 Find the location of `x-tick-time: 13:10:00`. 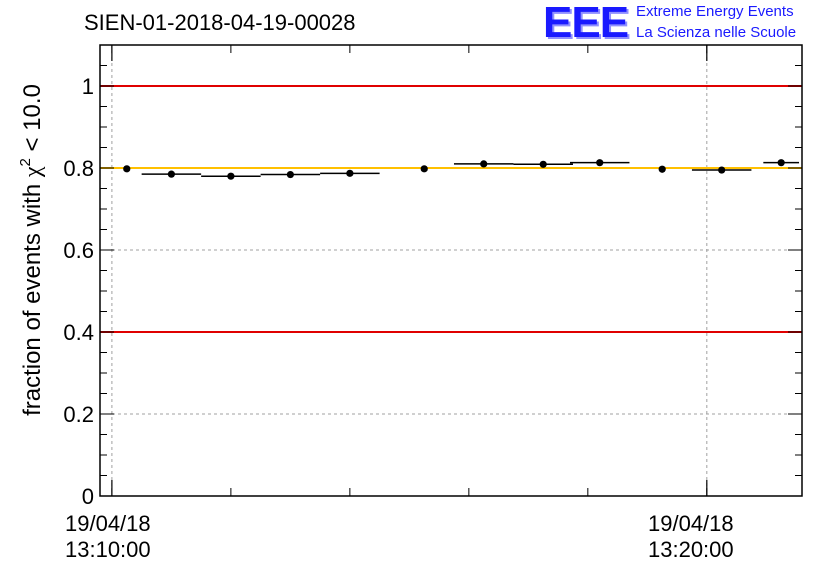

x-tick-time: 13:10:00 is located at coordinates (108, 549).